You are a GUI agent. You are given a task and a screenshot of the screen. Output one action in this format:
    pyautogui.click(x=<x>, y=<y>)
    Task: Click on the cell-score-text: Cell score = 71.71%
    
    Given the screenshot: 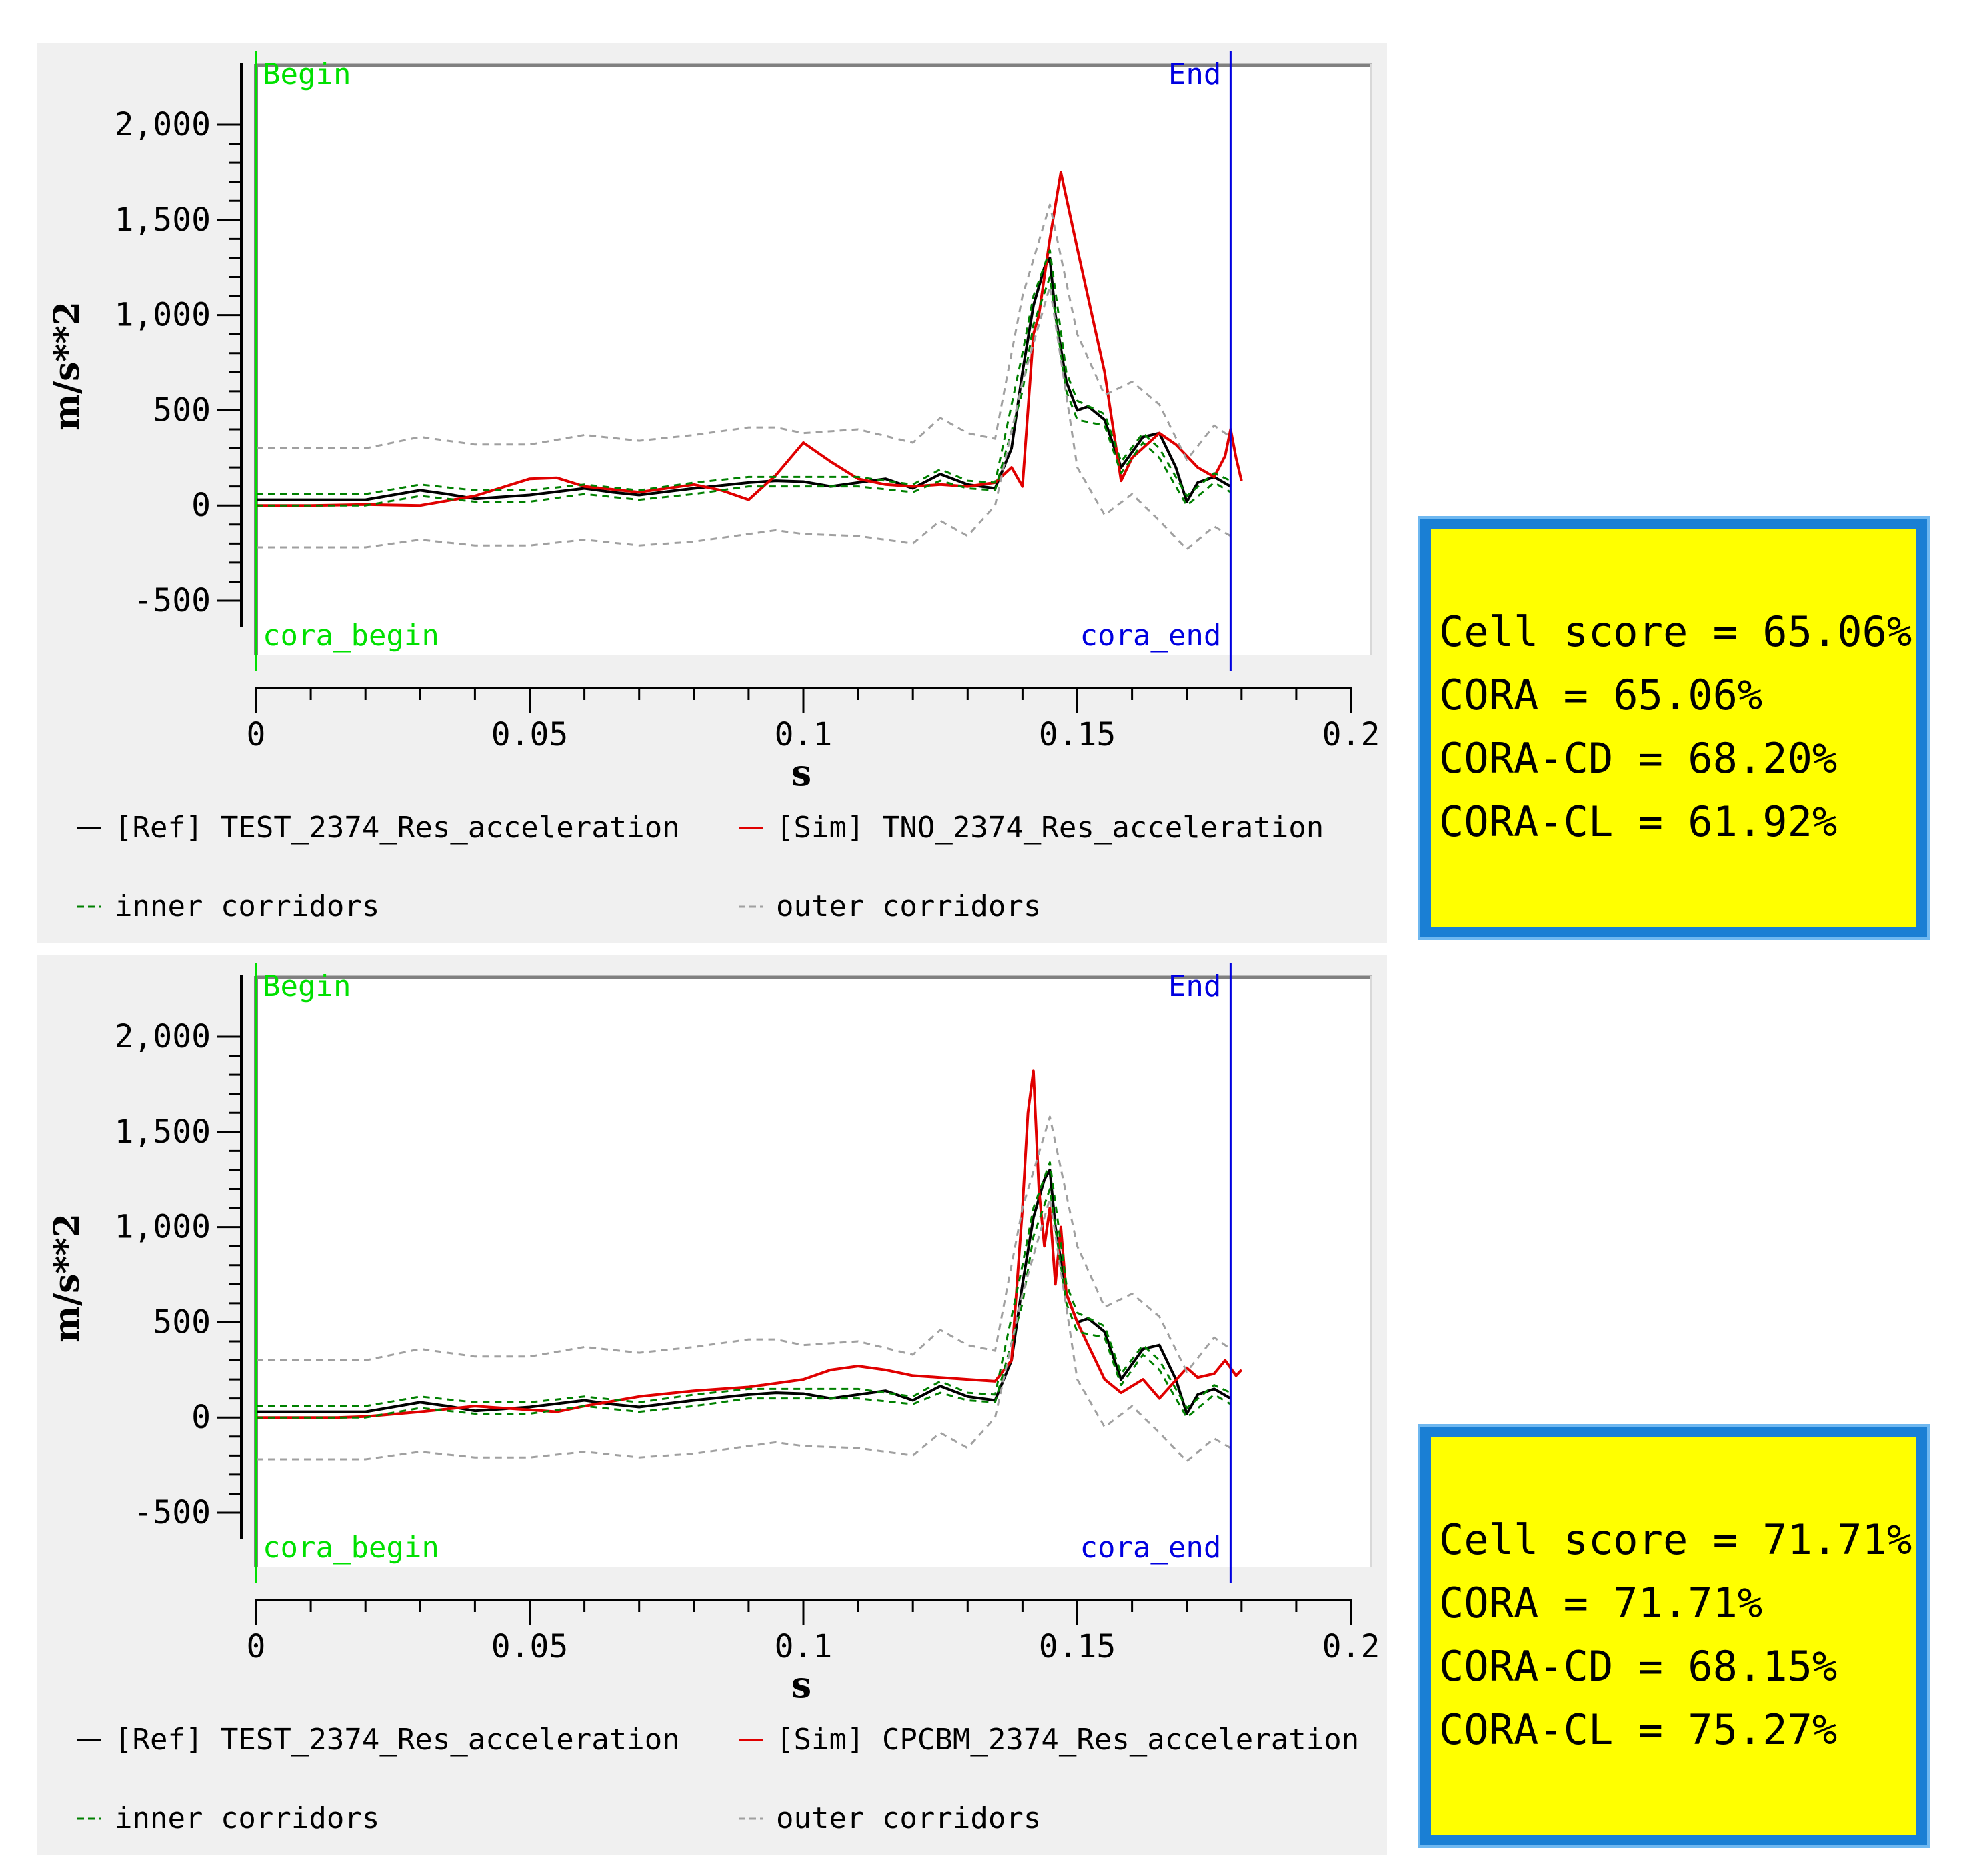 What is the action you would take?
    pyautogui.click(x=1675, y=1539)
    